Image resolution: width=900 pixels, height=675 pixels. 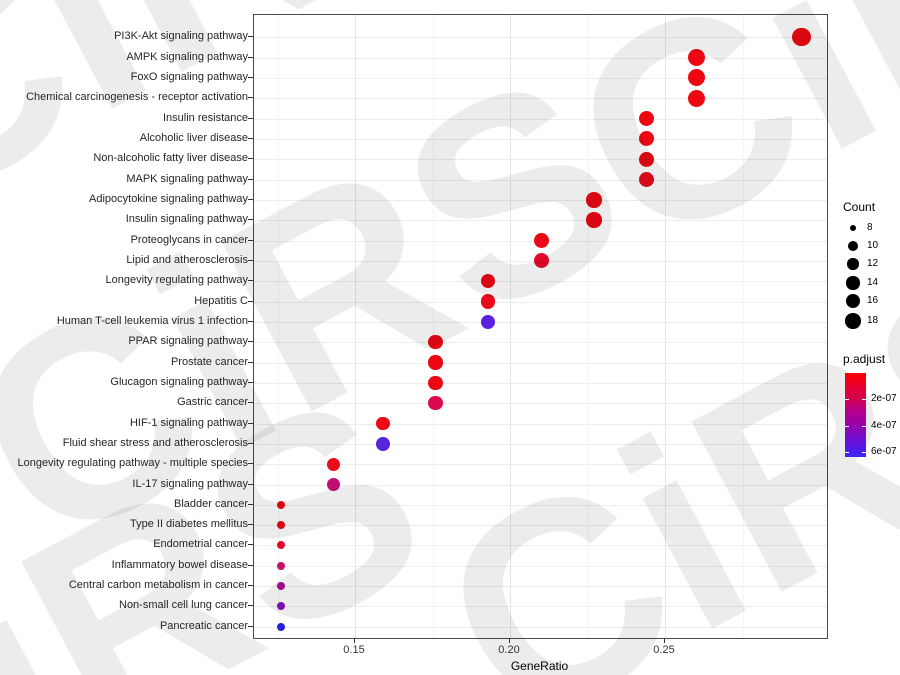 I want to click on y-axis-label: Proteoglycans in cancer, so click(x=189, y=239).